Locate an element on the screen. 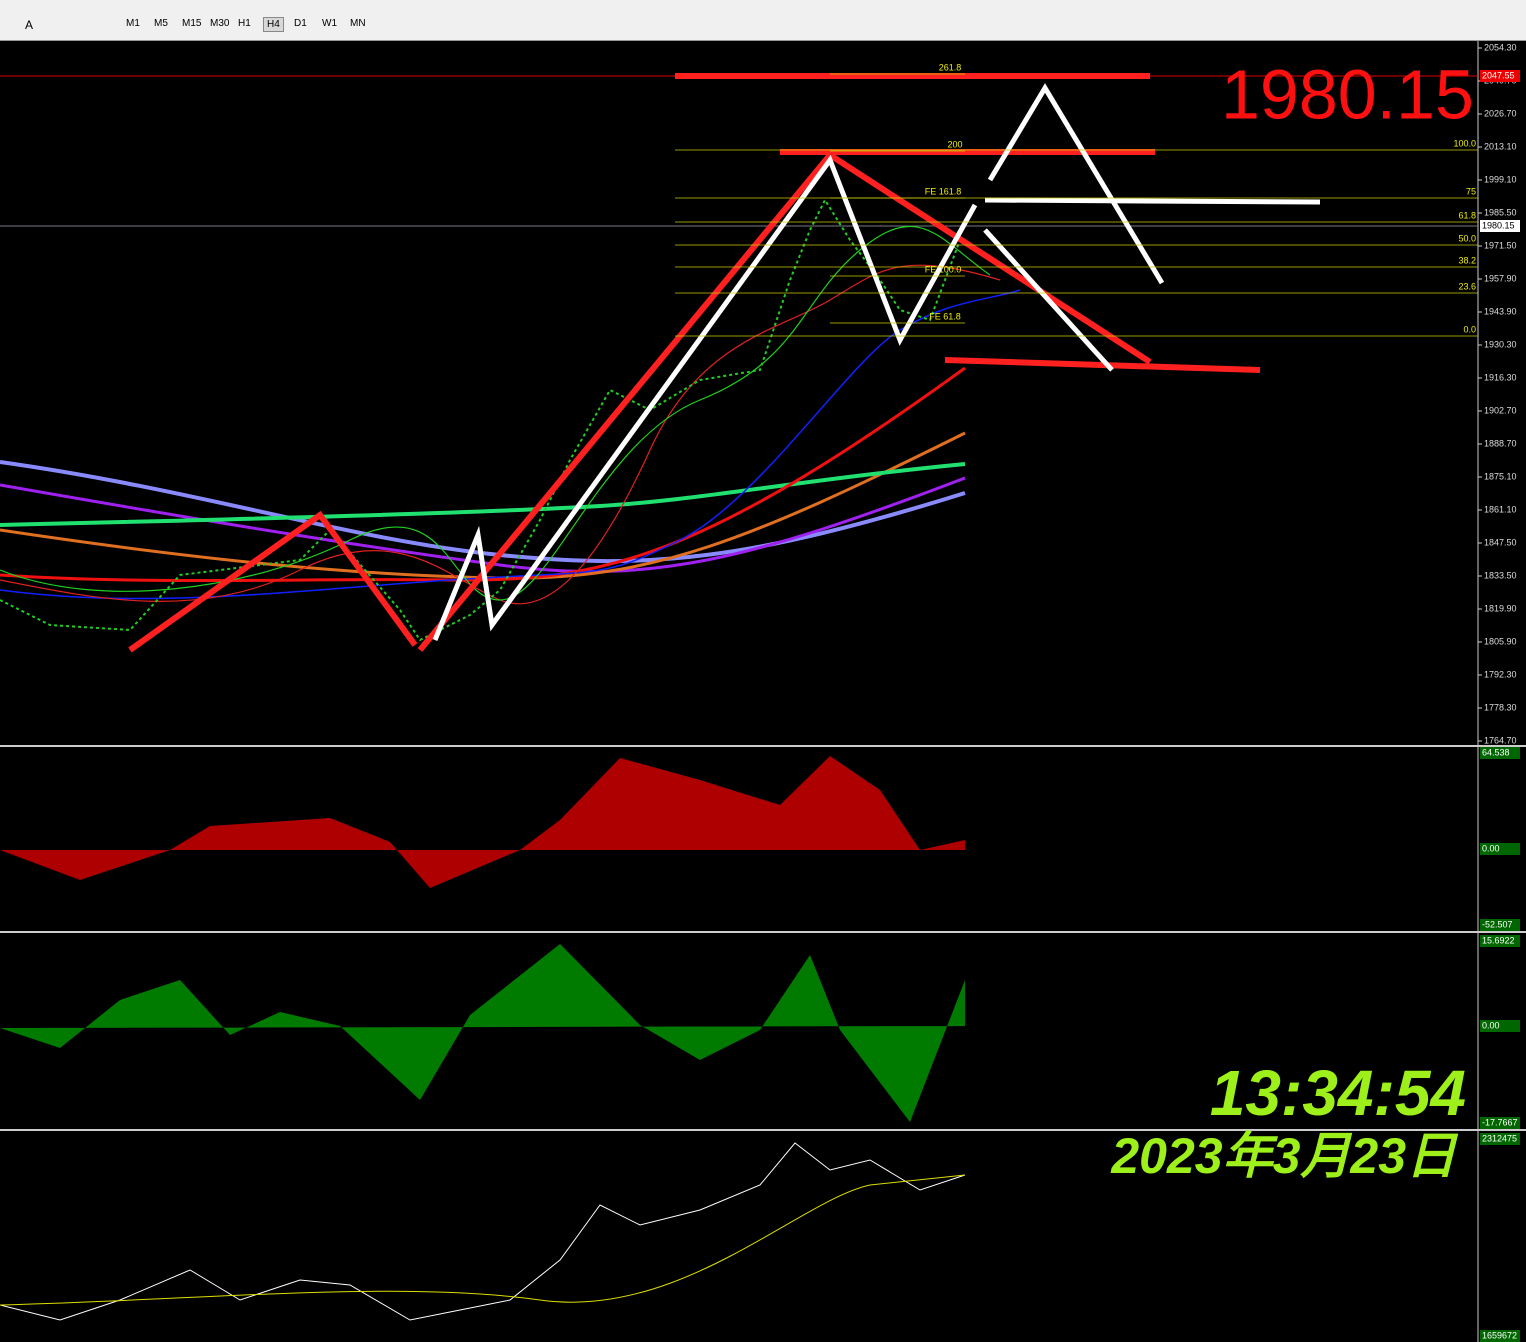 This screenshot has width=1526, height=1342. price-label: 1999.10 is located at coordinates (1500, 179).